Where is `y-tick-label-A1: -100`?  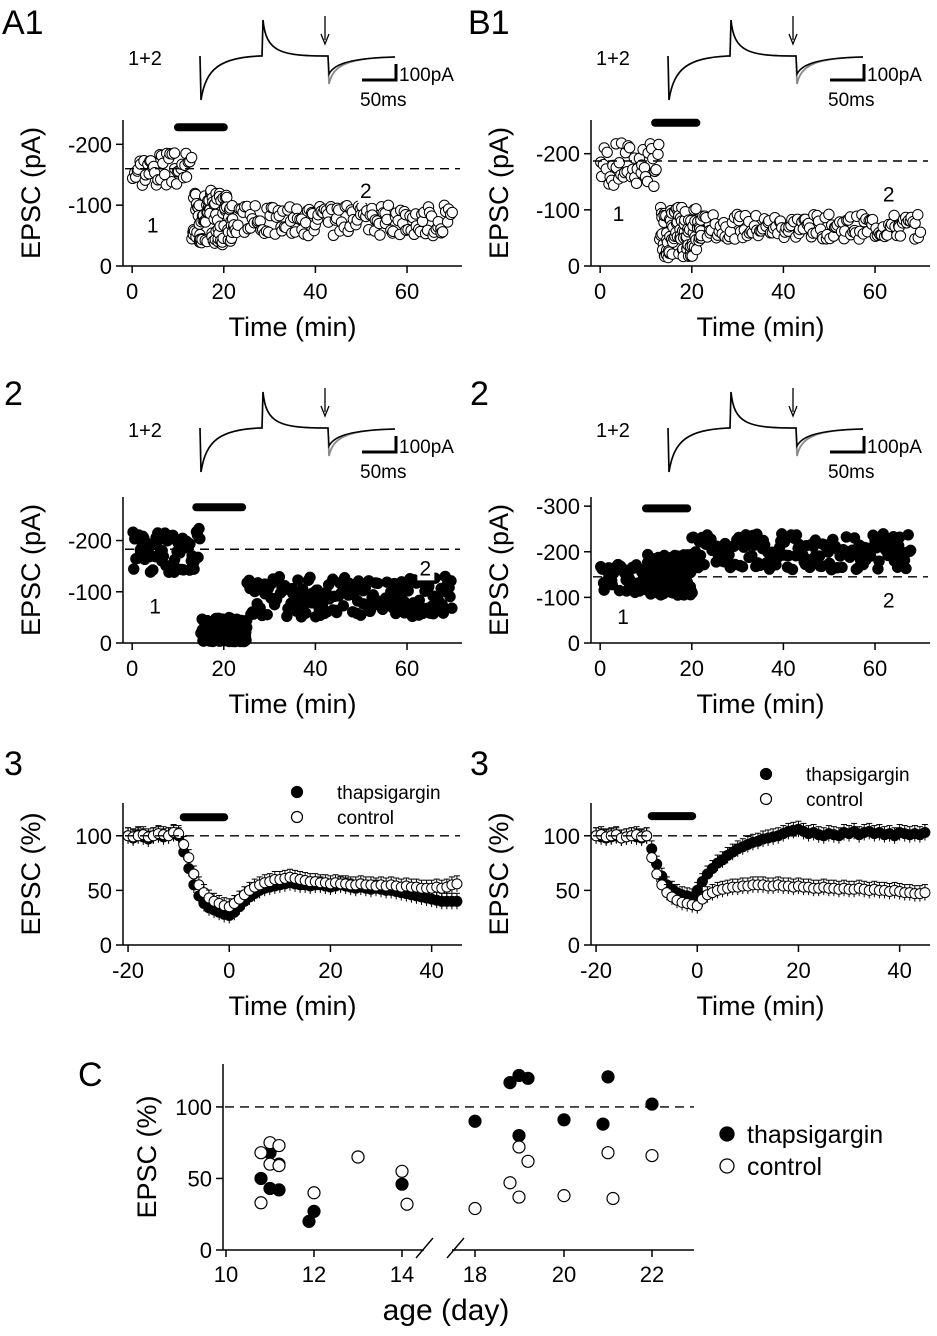
y-tick-label-A1: -100 is located at coordinates (90, 205).